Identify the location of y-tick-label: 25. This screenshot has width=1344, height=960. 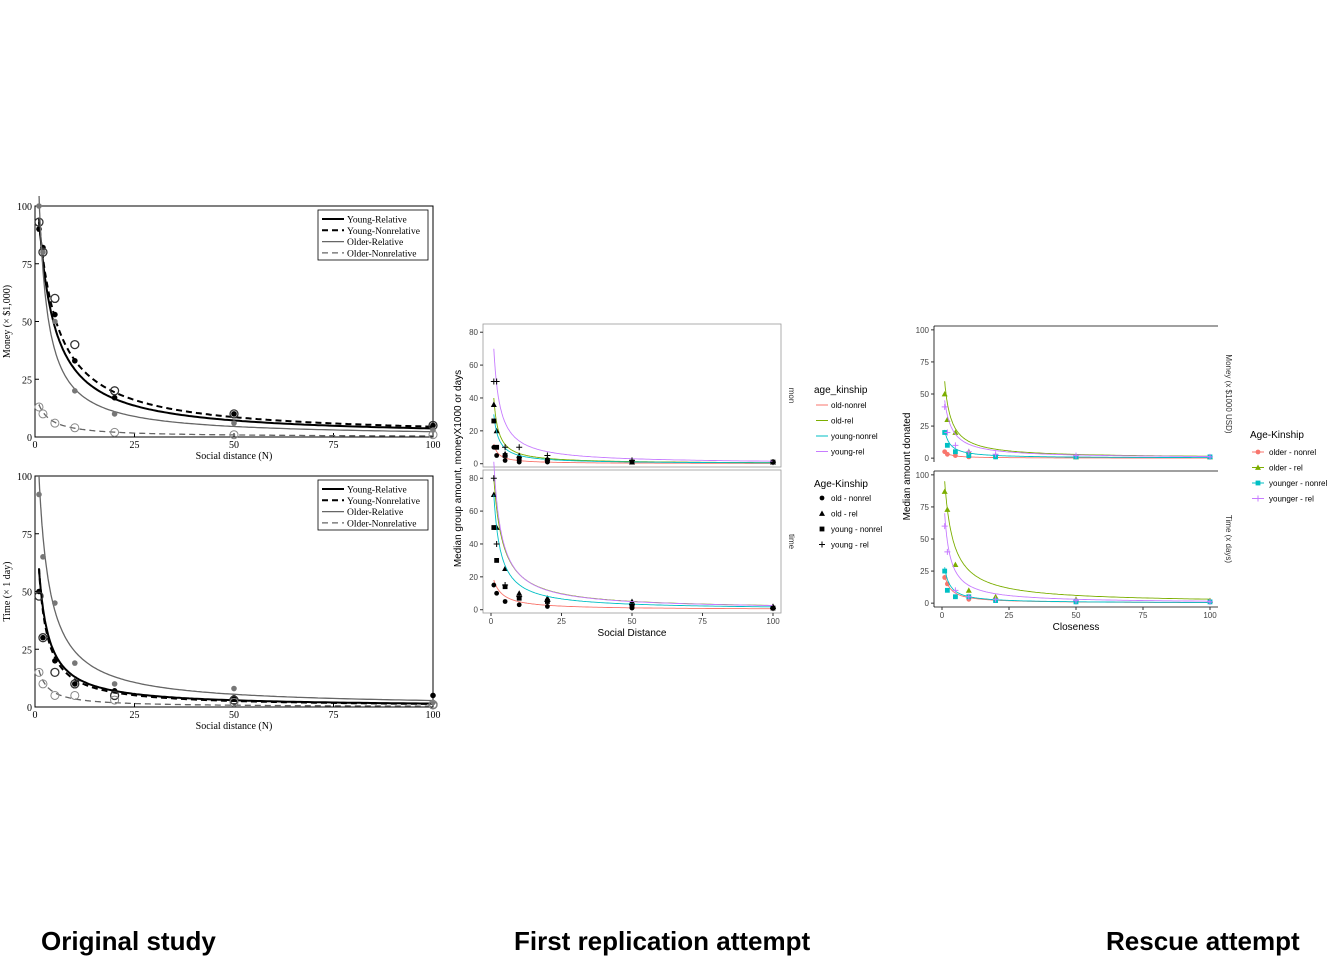
(924, 426).